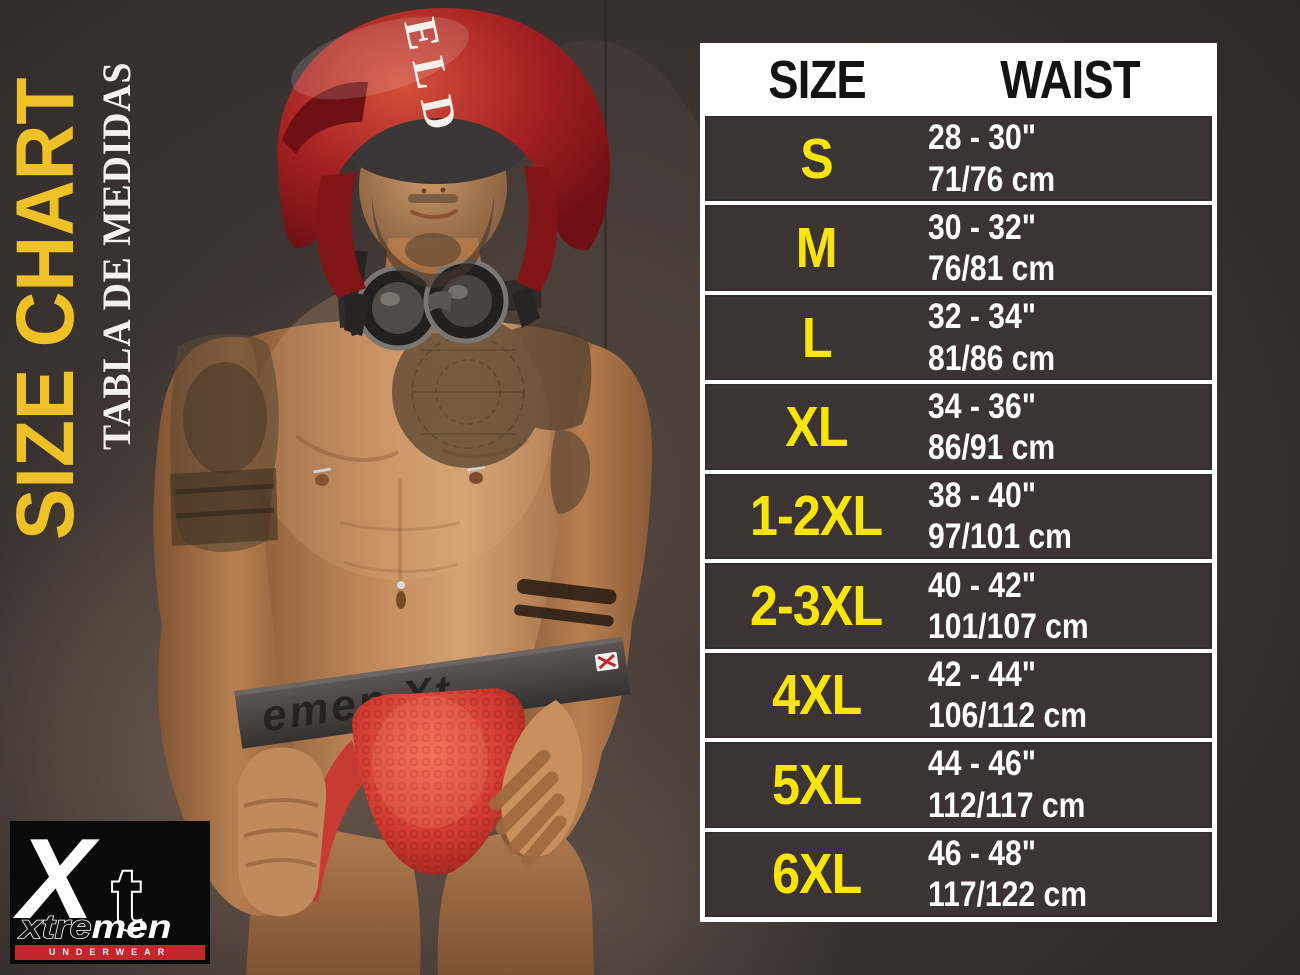 This screenshot has width=1300, height=975. I want to click on page-subtitle: TABLA DE MEDIDAS, so click(117, 235).